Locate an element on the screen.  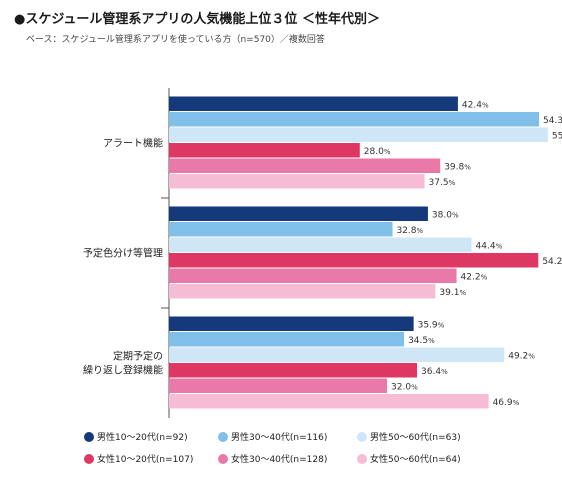
legend-item: 女性10〜20代(n=107) is located at coordinates (149, 458).